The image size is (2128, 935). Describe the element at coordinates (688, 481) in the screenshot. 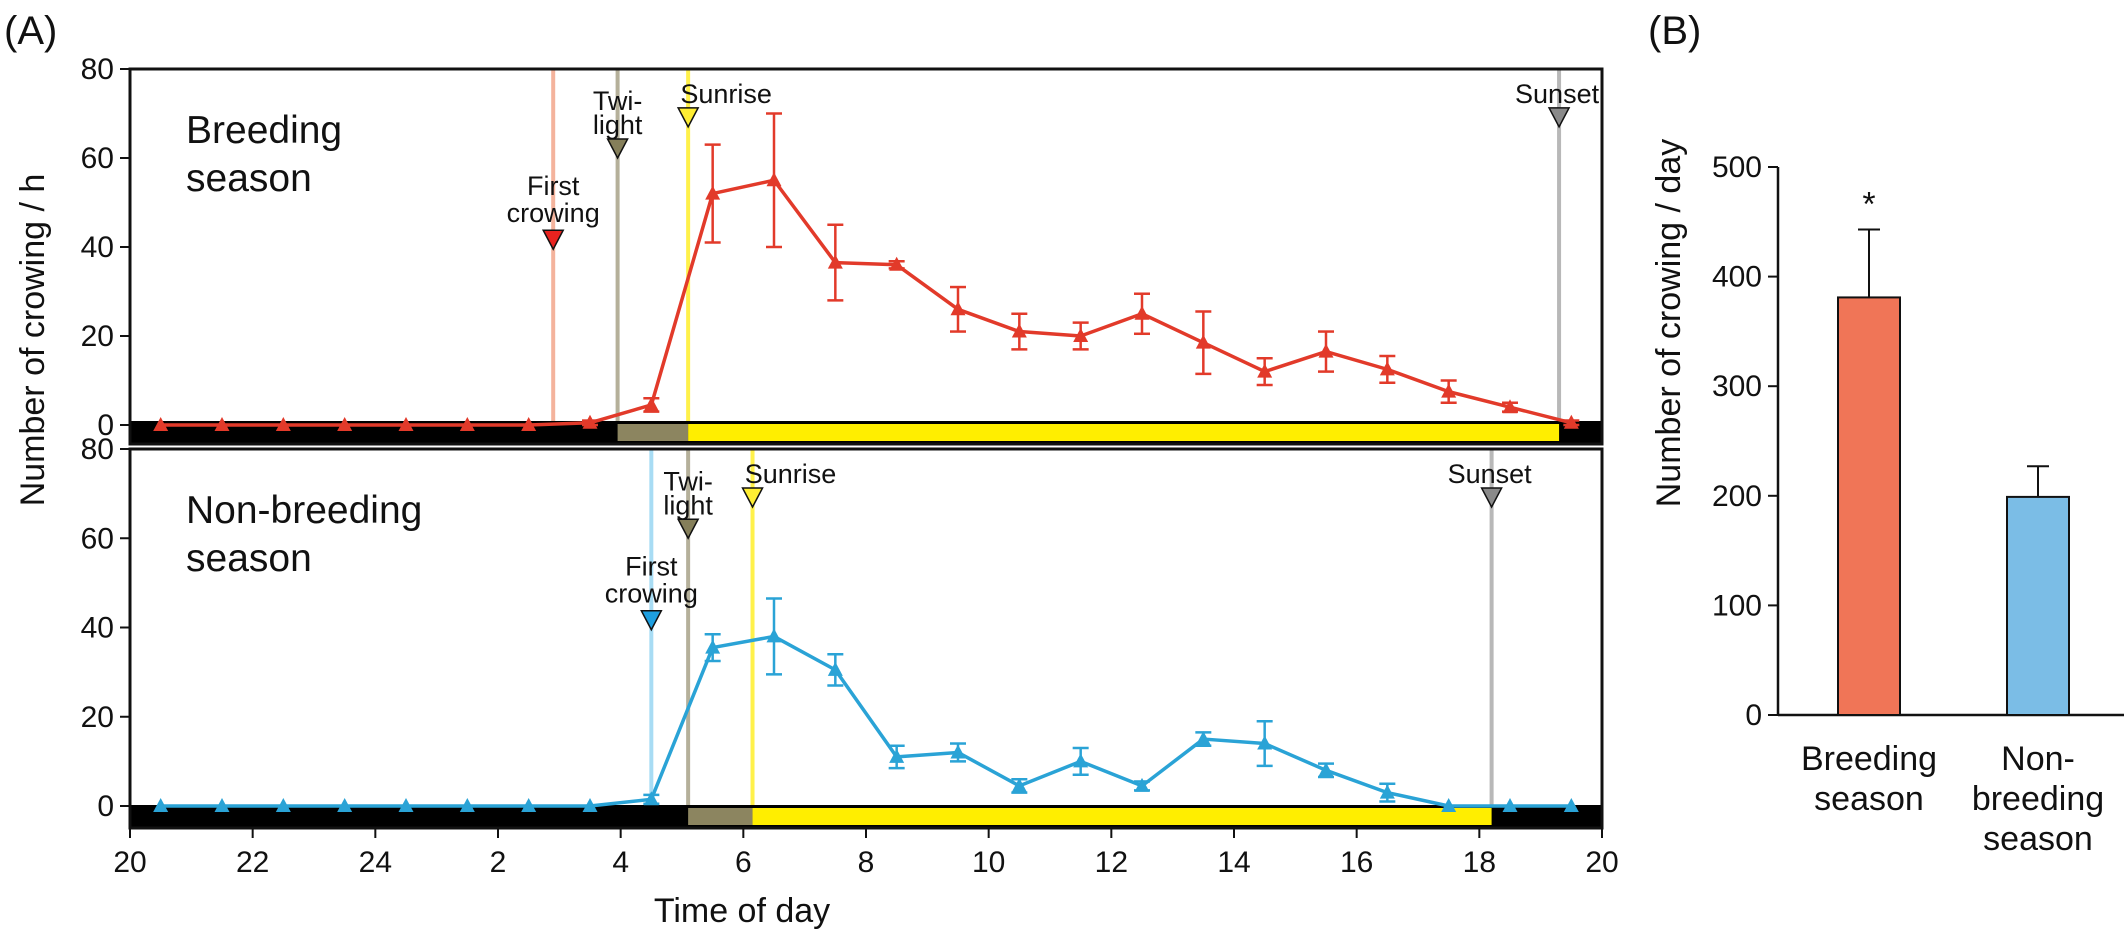

I see `nonbreeding-twilight-label-1: Twi-` at that location.